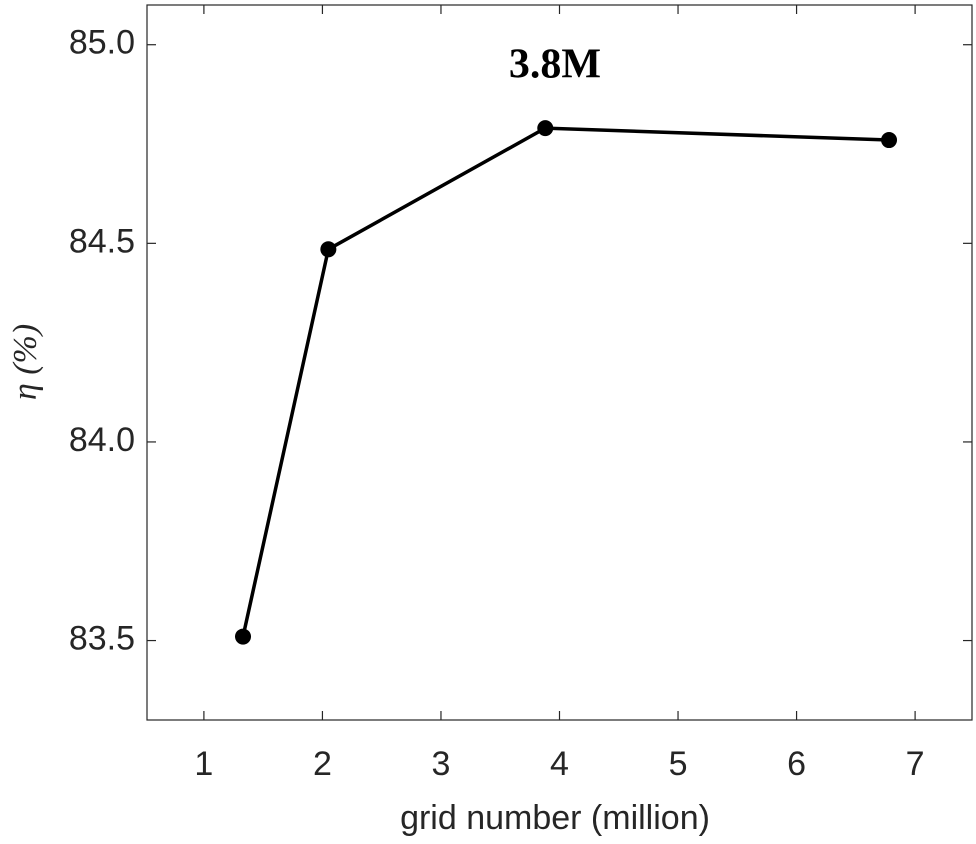 This screenshot has width=976, height=844. Describe the element at coordinates (203, 764) in the screenshot. I see `x-tick-label: 1` at that location.